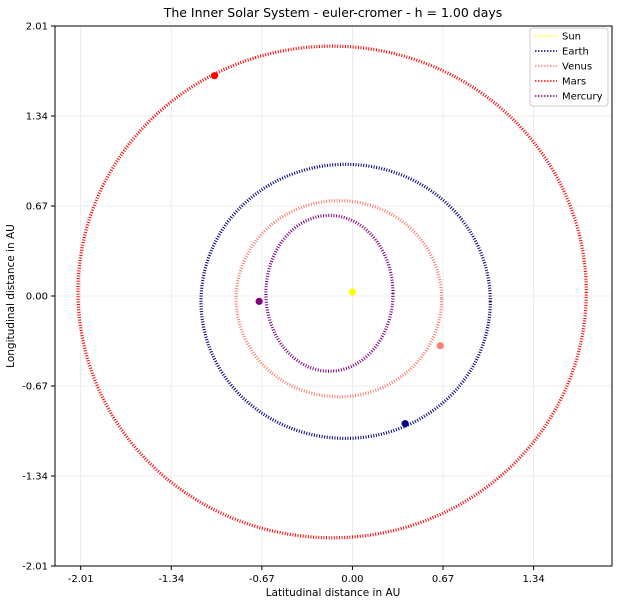 This screenshot has width=622, height=608. Describe the element at coordinates (35, 567) in the screenshot. I see `y-tick-label: -2.01` at that location.